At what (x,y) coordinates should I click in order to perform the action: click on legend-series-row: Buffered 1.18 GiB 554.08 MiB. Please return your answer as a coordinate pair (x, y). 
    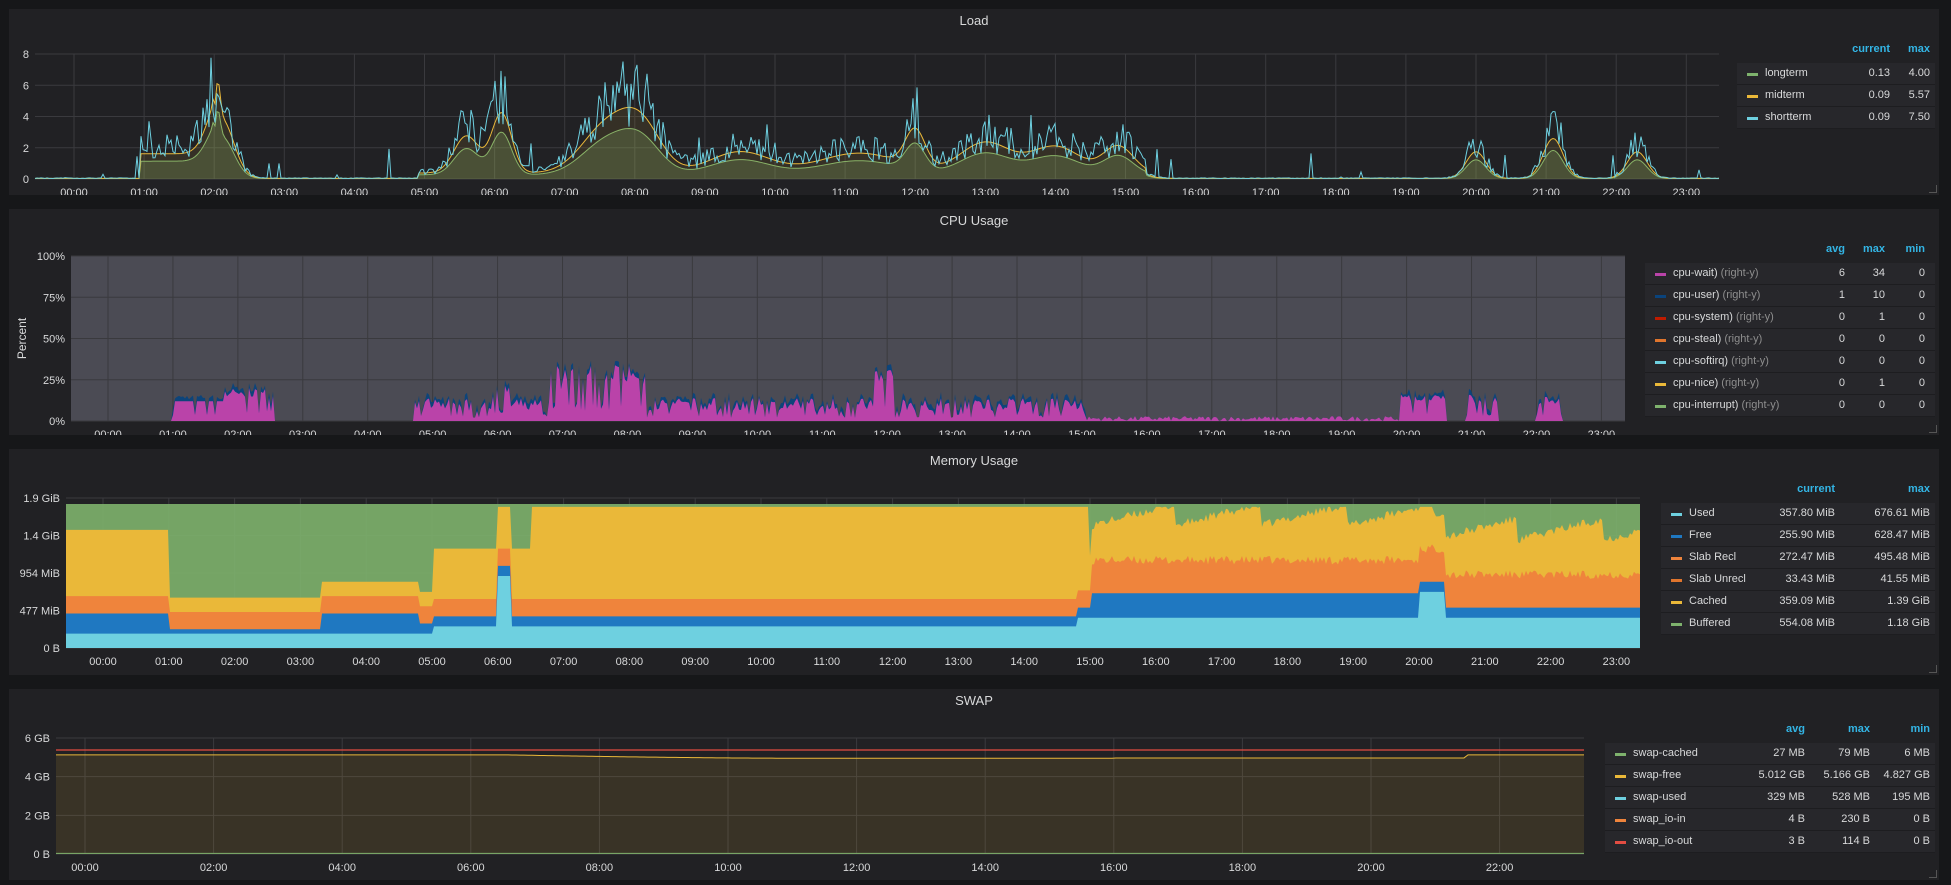
    Looking at the image, I should click on (1798, 624).